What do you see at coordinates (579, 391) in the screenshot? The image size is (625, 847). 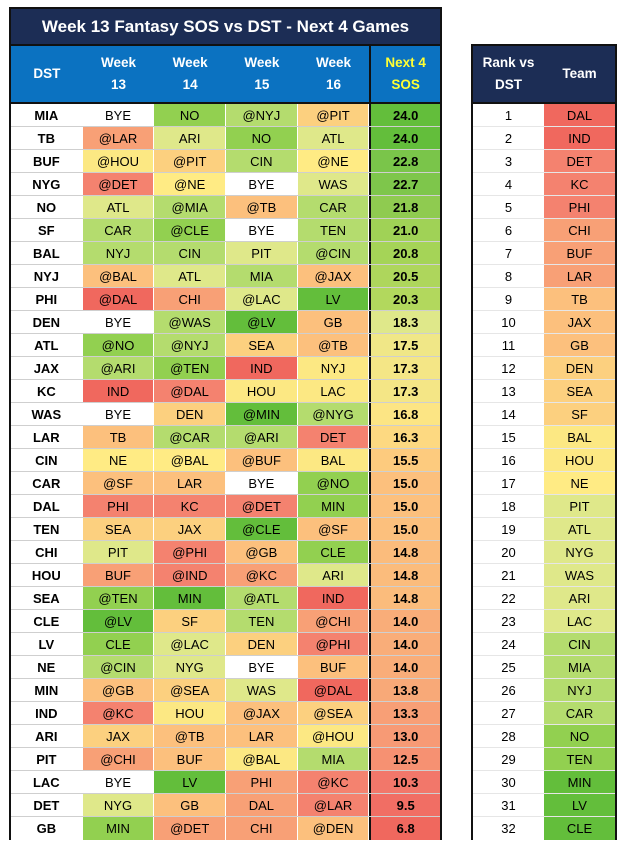 I see `rank-team: SEA` at bounding box center [579, 391].